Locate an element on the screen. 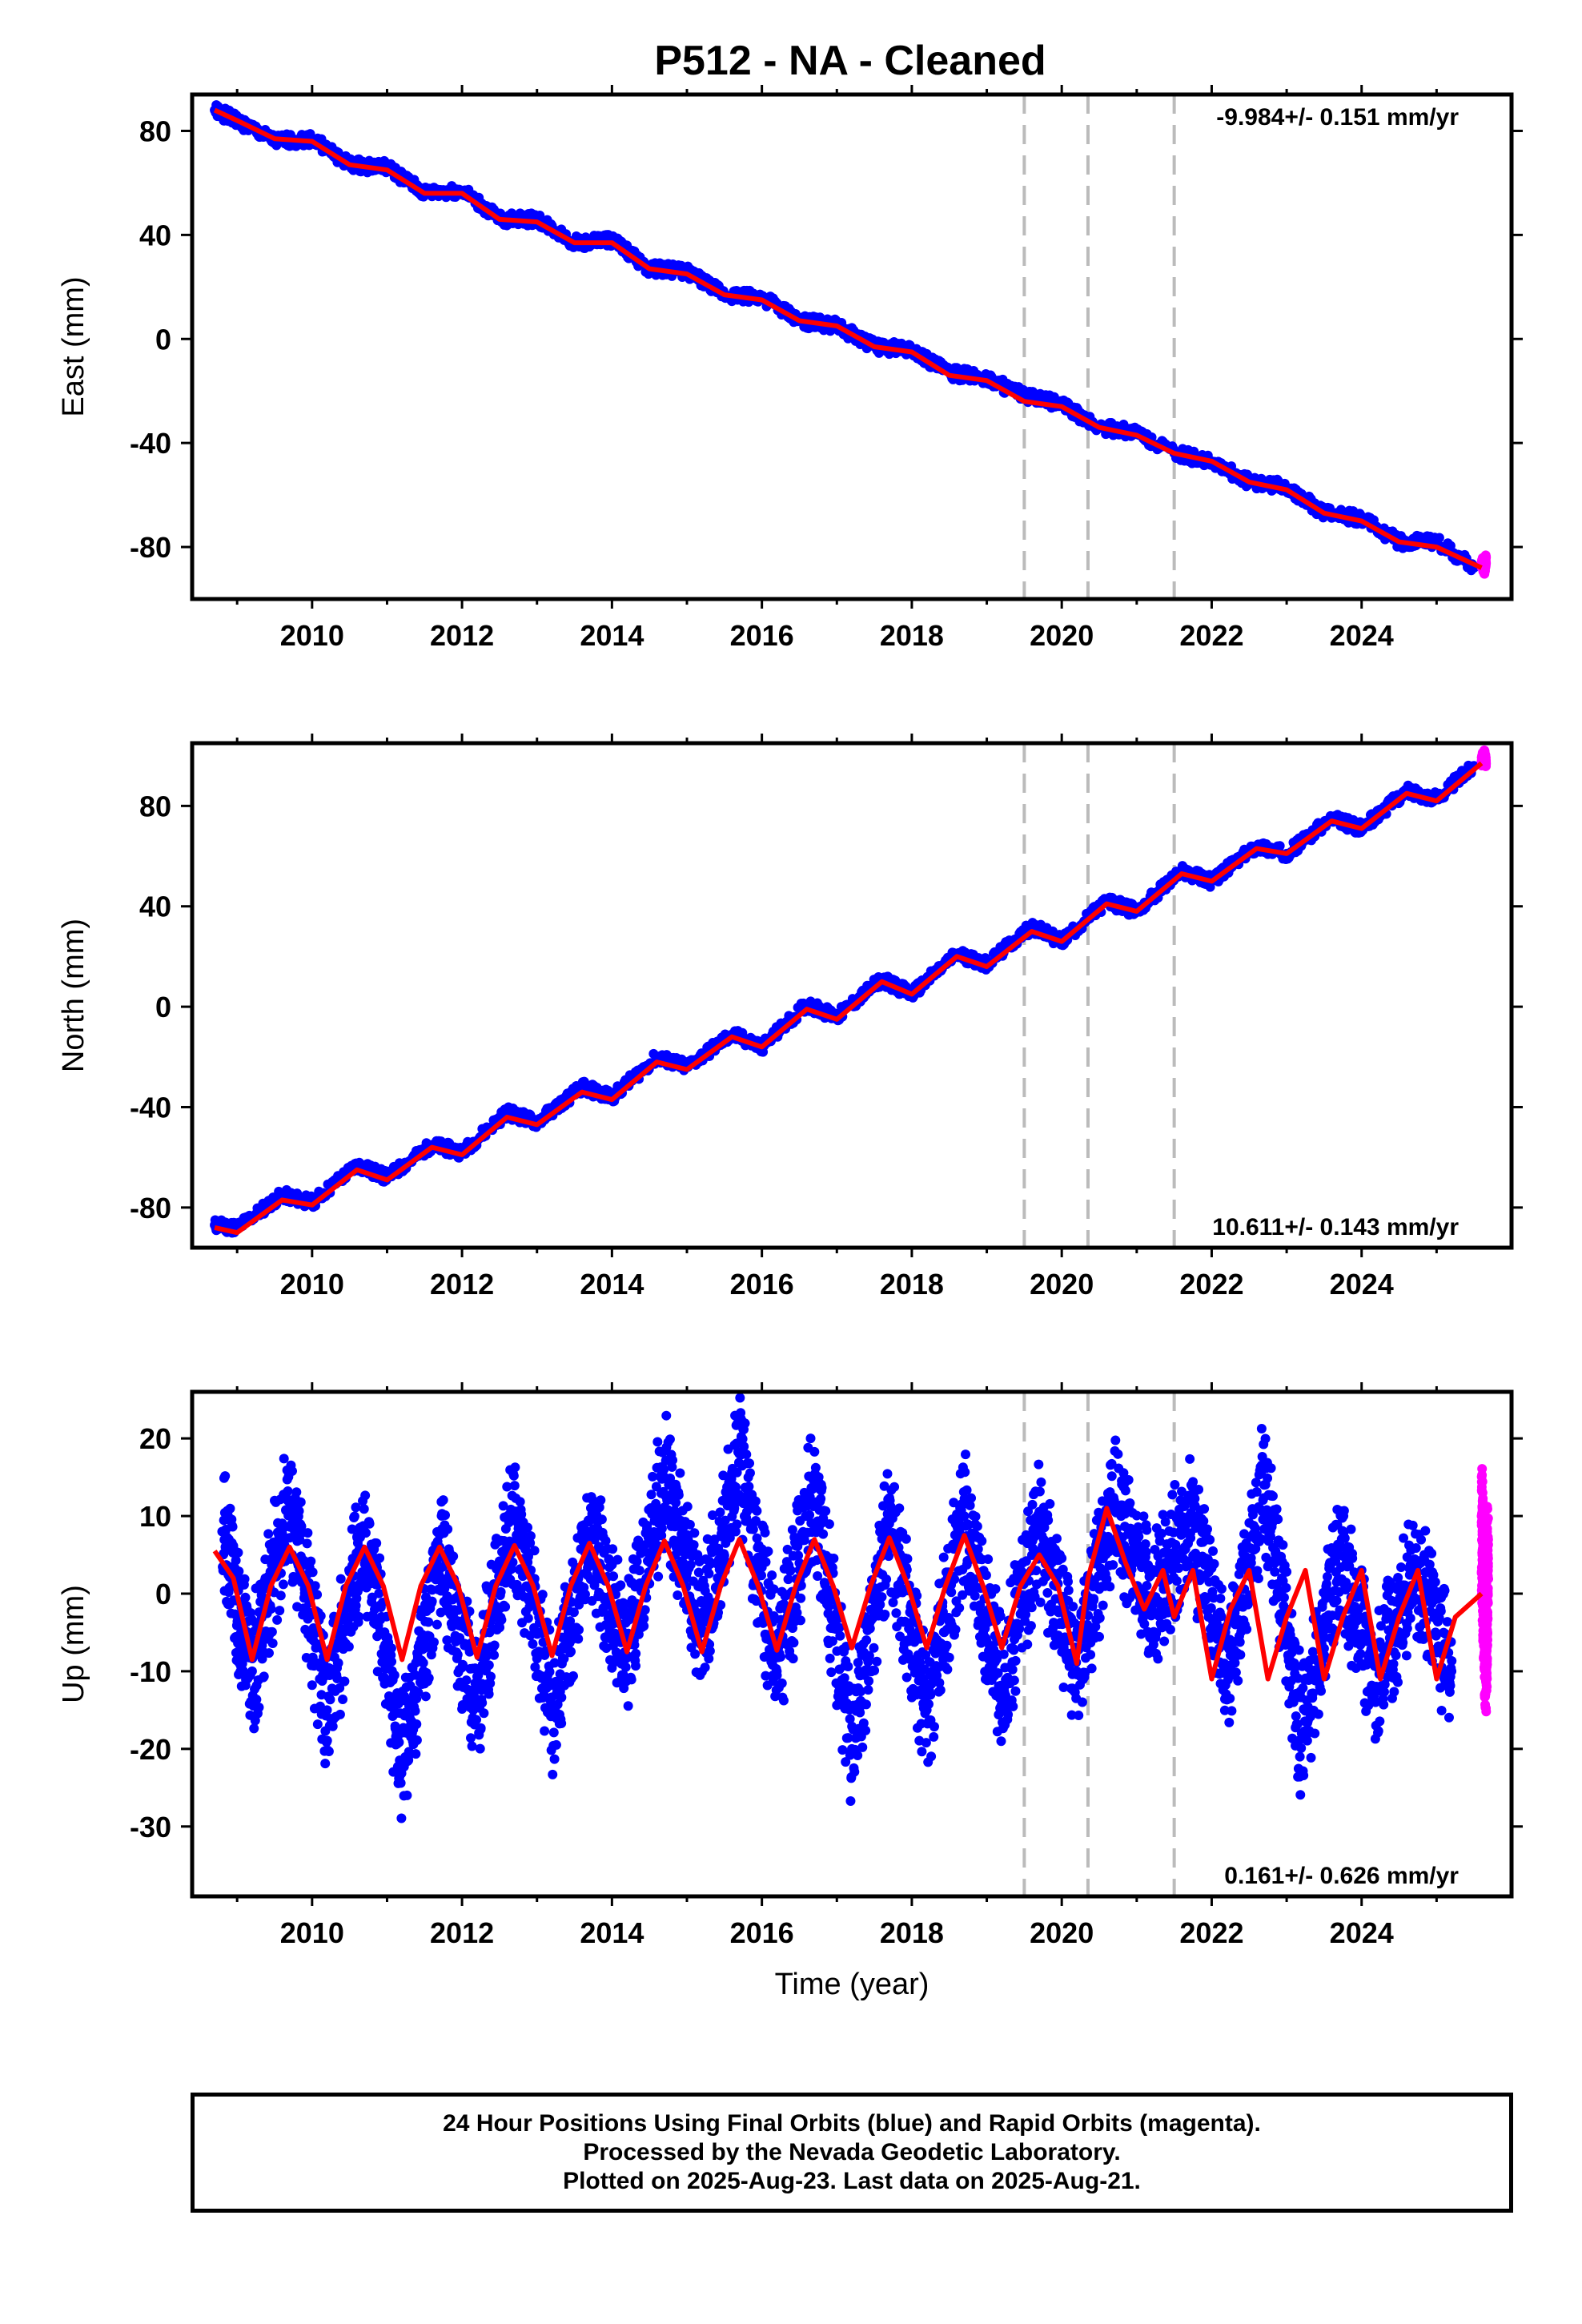 The height and width of the screenshot is (2324, 1582). y-axis-title: North (mm) is located at coordinates (74, 995).